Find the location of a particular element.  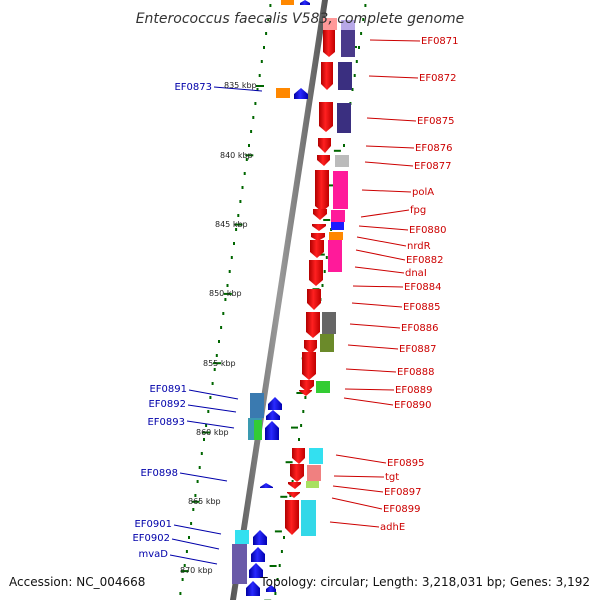

gene-label: EF0888 is located at coordinates (416, 372).